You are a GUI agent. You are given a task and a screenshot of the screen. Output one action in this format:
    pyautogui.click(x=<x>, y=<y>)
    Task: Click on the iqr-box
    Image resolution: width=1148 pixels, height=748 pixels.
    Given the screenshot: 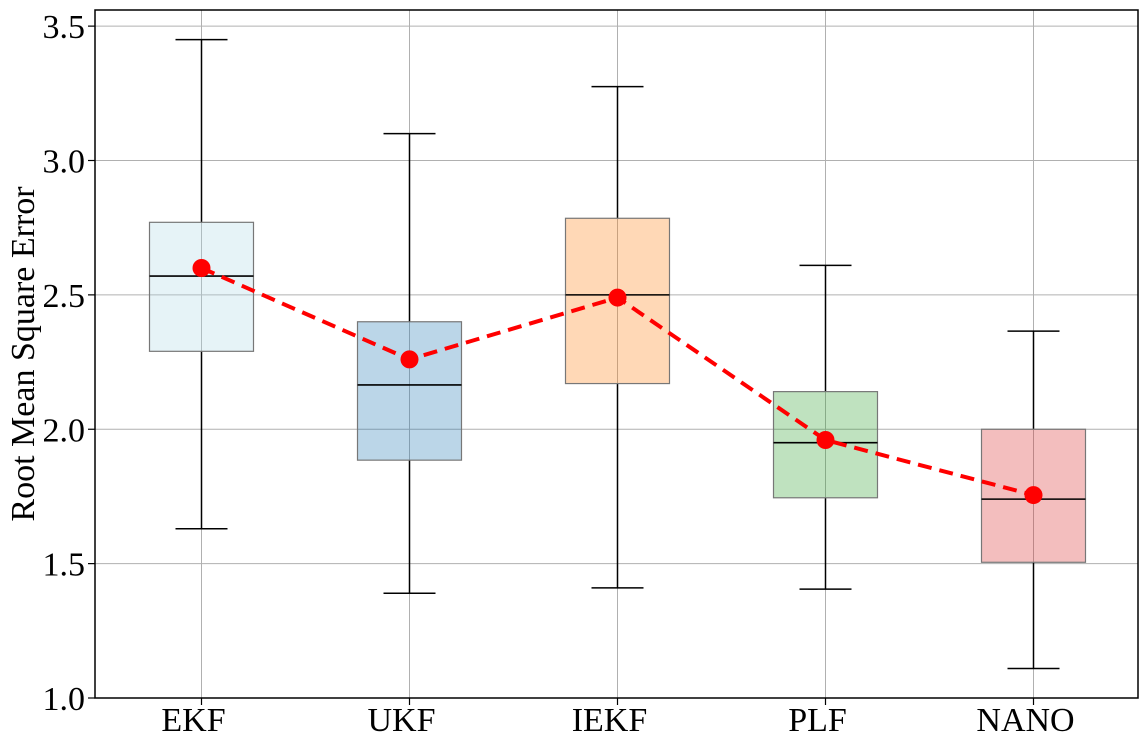 What is the action you would take?
    pyautogui.click(x=201, y=286)
    